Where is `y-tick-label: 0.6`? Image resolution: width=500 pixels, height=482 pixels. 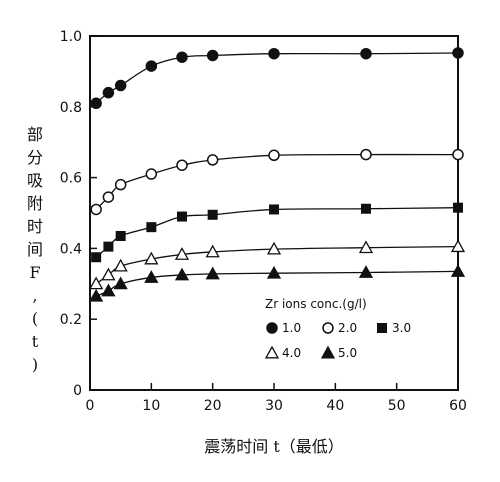
y-tick-label: 0.6 is located at coordinates (71, 179).